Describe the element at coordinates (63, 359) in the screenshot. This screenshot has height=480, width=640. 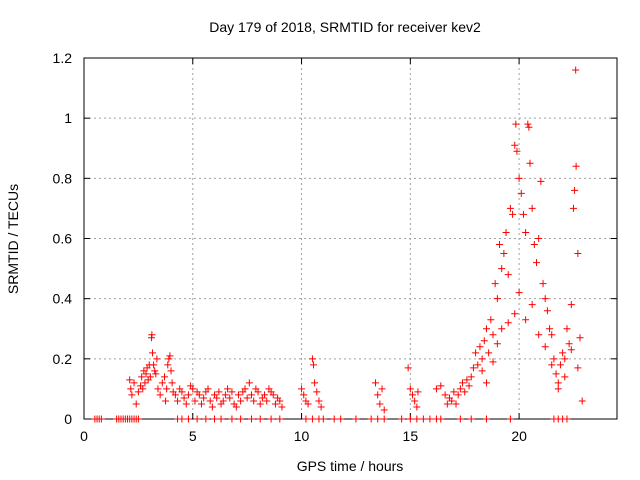
I see `y-tick-label: 0.2` at that location.